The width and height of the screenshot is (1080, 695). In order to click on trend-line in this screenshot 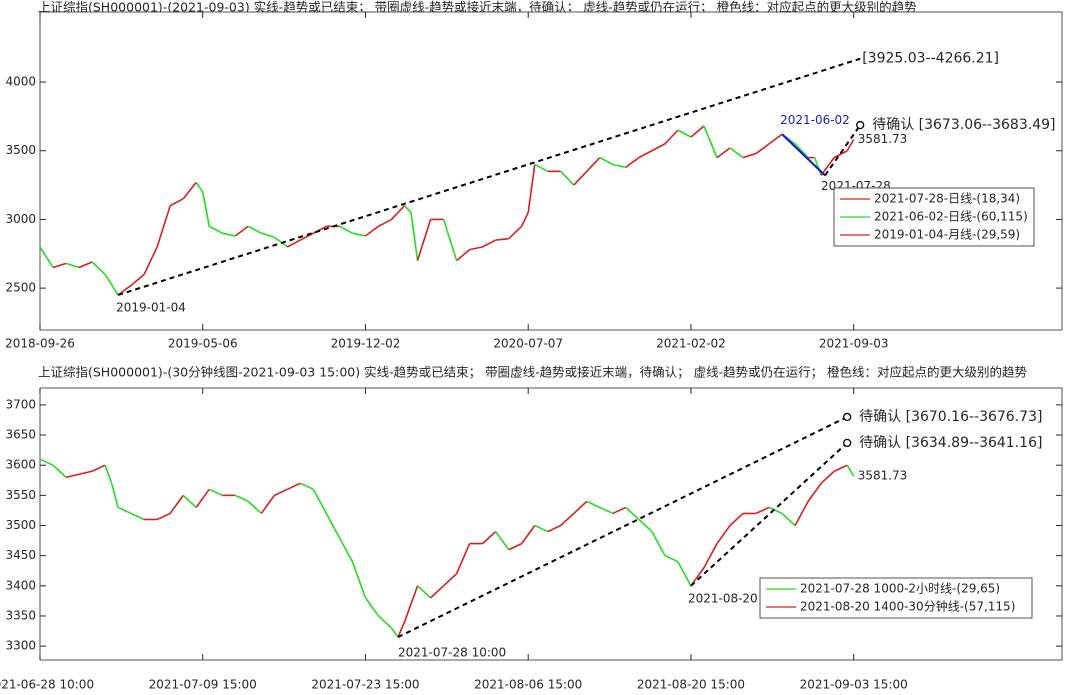, I will do `click(843, 150)`.